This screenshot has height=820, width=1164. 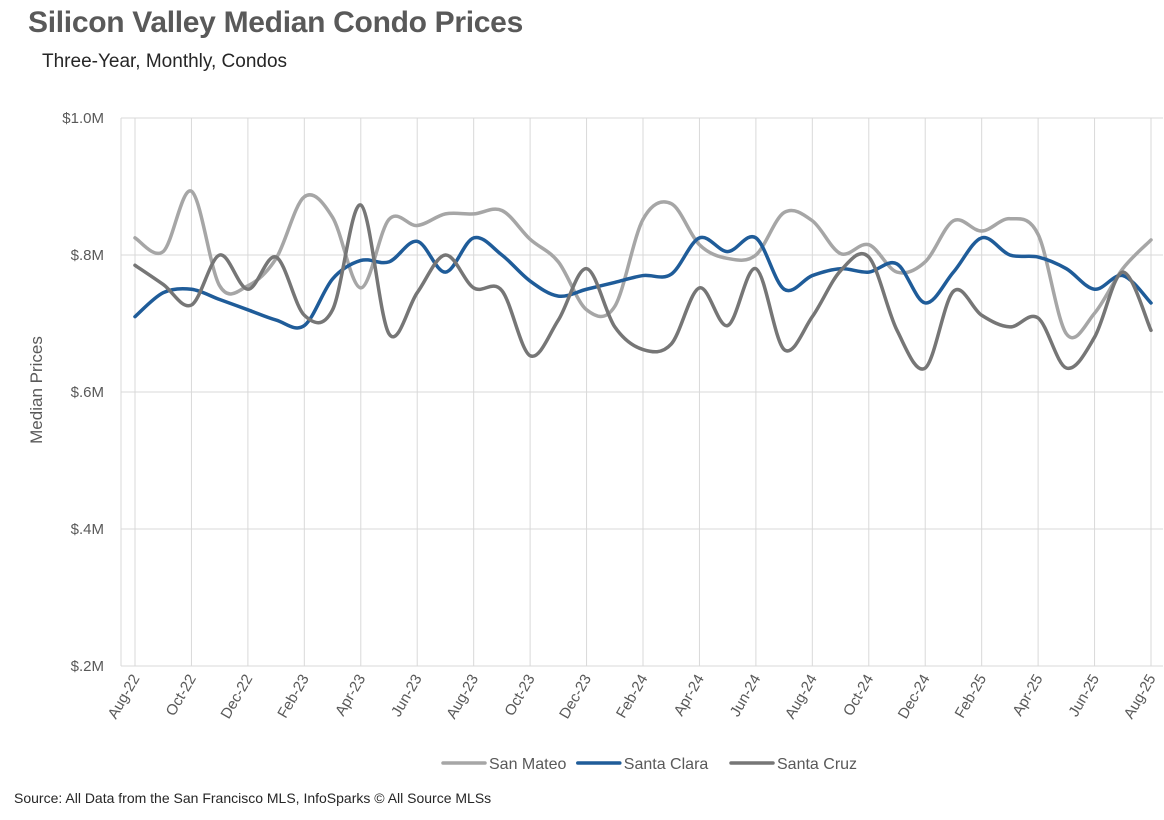 What do you see at coordinates (236, 697) in the screenshot?
I see `x-tick-label: Dec-22` at bounding box center [236, 697].